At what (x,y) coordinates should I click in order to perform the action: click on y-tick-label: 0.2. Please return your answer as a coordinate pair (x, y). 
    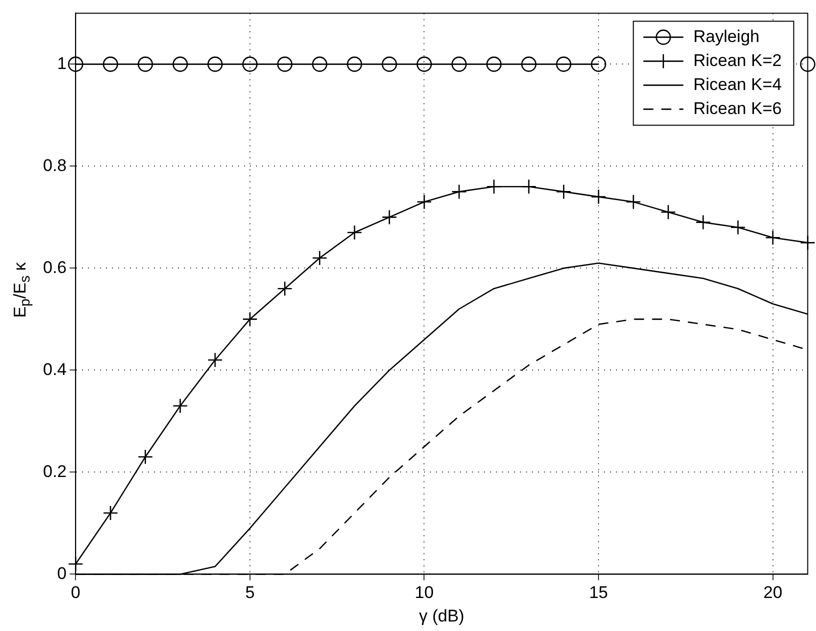
    Looking at the image, I should click on (54, 471).